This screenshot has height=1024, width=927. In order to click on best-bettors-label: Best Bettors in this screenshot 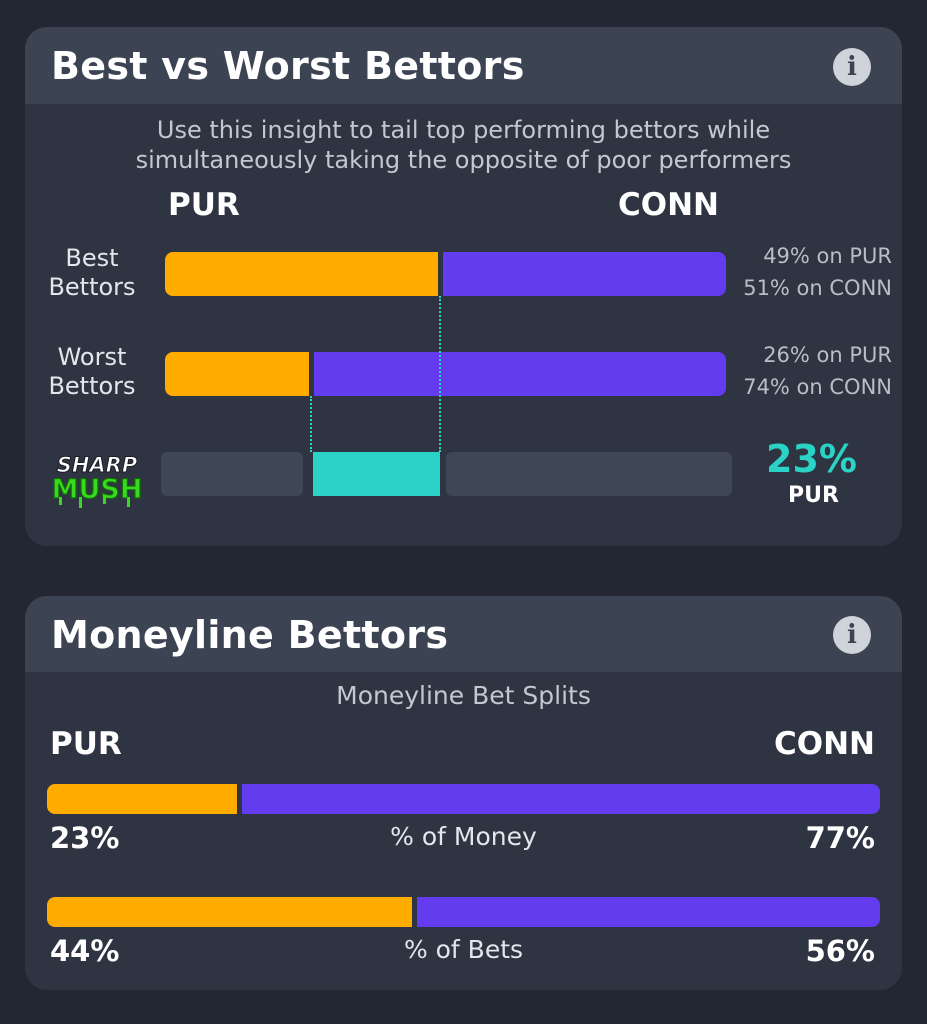, I will do `click(92, 273)`.